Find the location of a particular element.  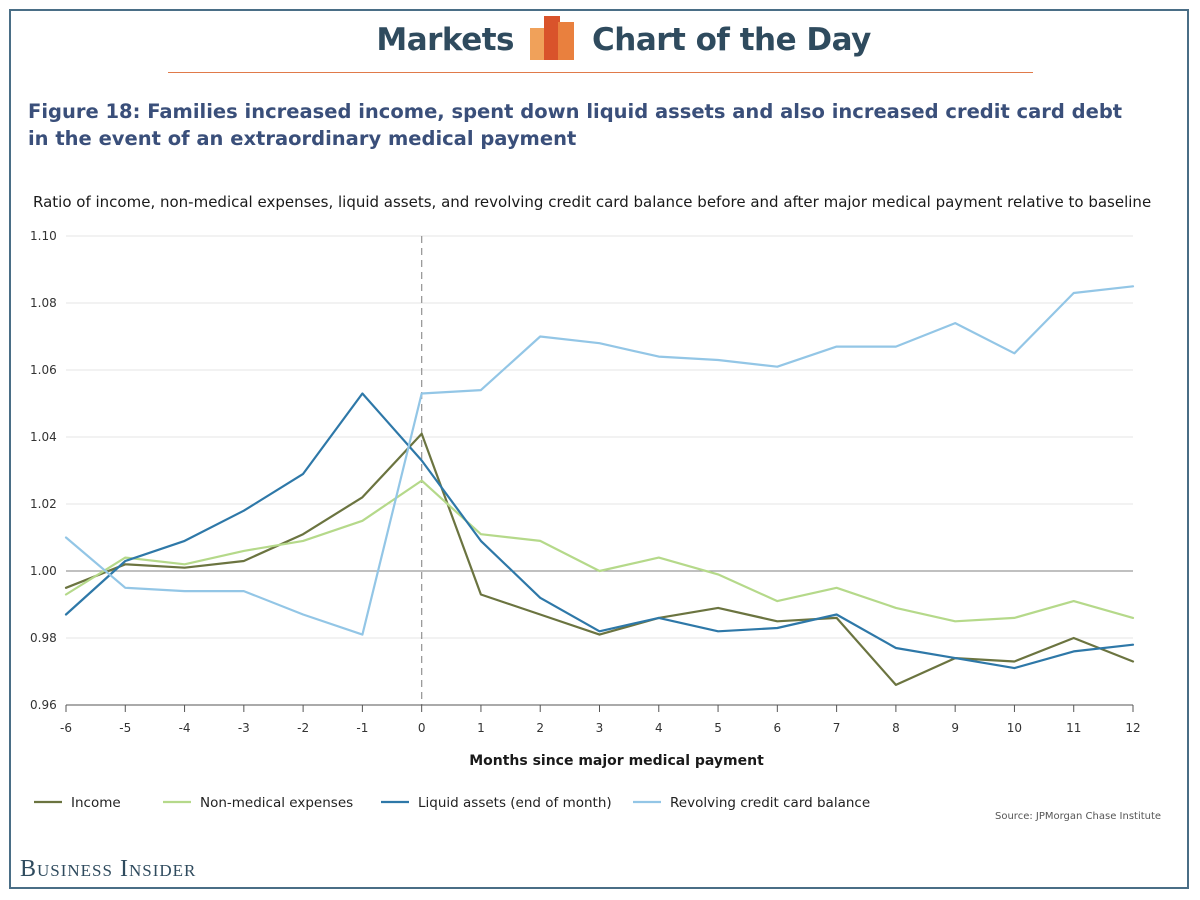

x-tick-label: 11 is located at coordinates (1073, 728).